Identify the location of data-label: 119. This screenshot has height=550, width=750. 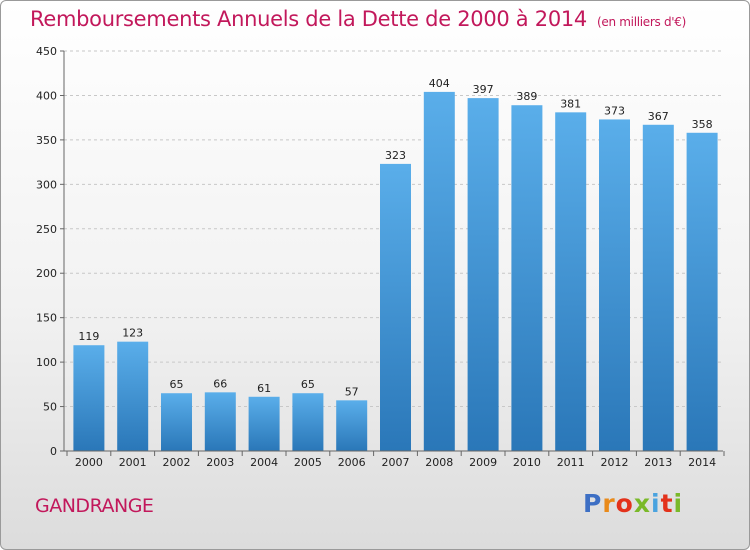
(88, 336).